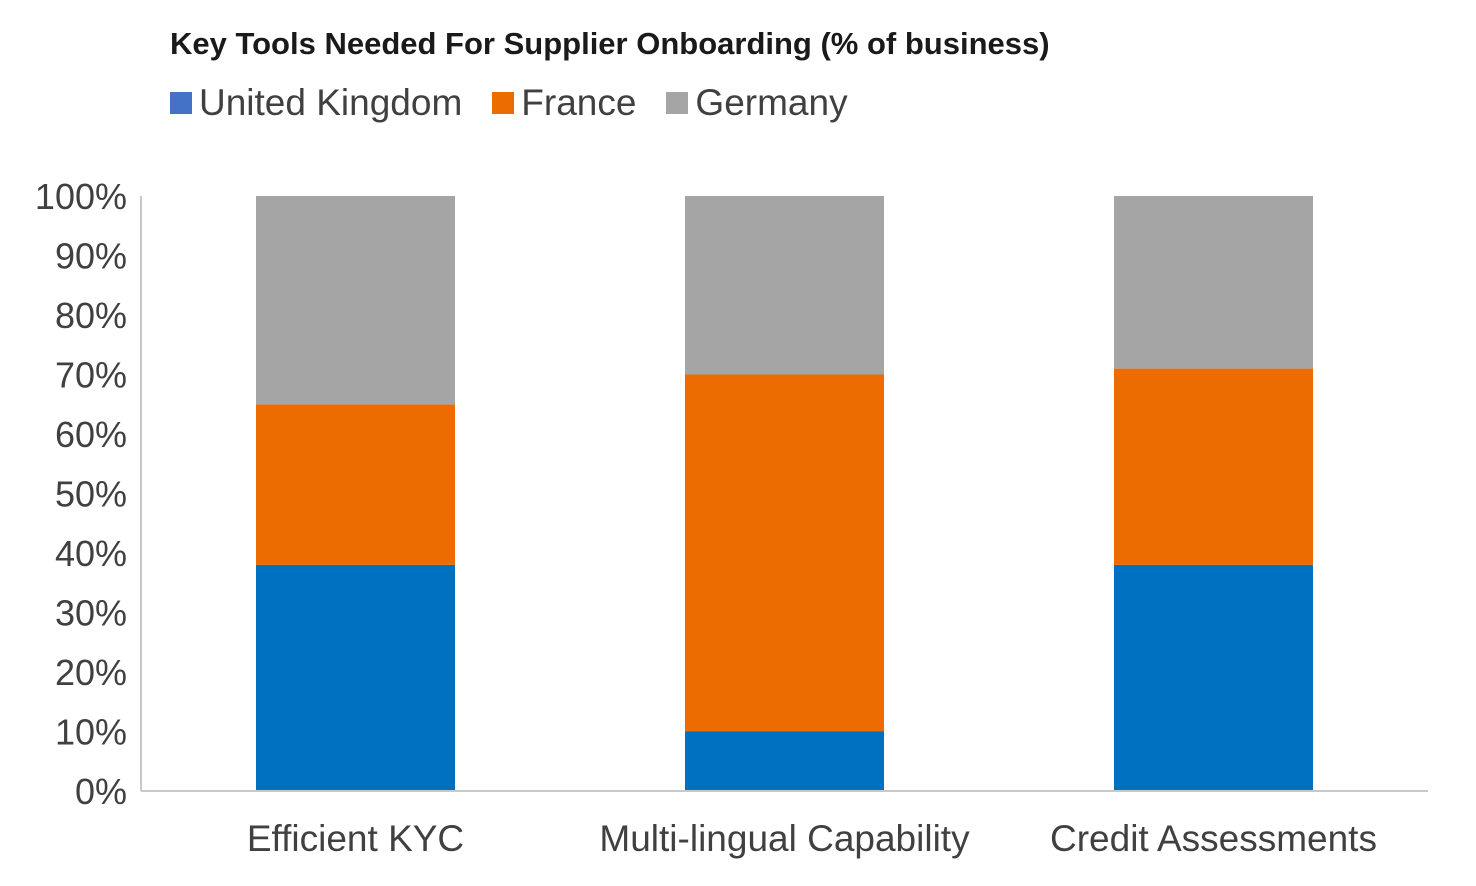 The width and height of the screenshot is (1476, 886). What do you see at coordinates (1213, 838) in the screenshot?
I see `x-tick-label: Credit Assessments` at bounding box center [1213, 838].